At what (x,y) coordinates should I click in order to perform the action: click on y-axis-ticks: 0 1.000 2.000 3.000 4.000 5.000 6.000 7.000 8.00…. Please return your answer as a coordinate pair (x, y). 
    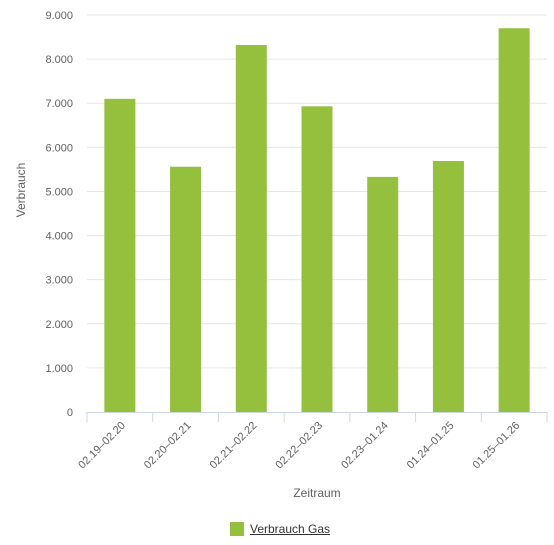
    Looking at the image, I should click on (59, 214).